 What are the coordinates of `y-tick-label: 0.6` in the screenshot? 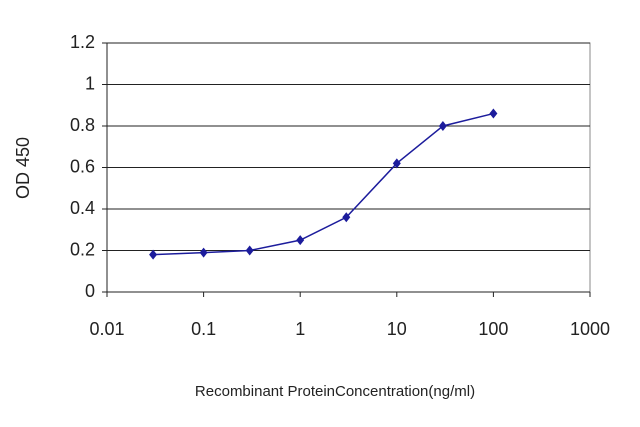 It's located at (82, 166).